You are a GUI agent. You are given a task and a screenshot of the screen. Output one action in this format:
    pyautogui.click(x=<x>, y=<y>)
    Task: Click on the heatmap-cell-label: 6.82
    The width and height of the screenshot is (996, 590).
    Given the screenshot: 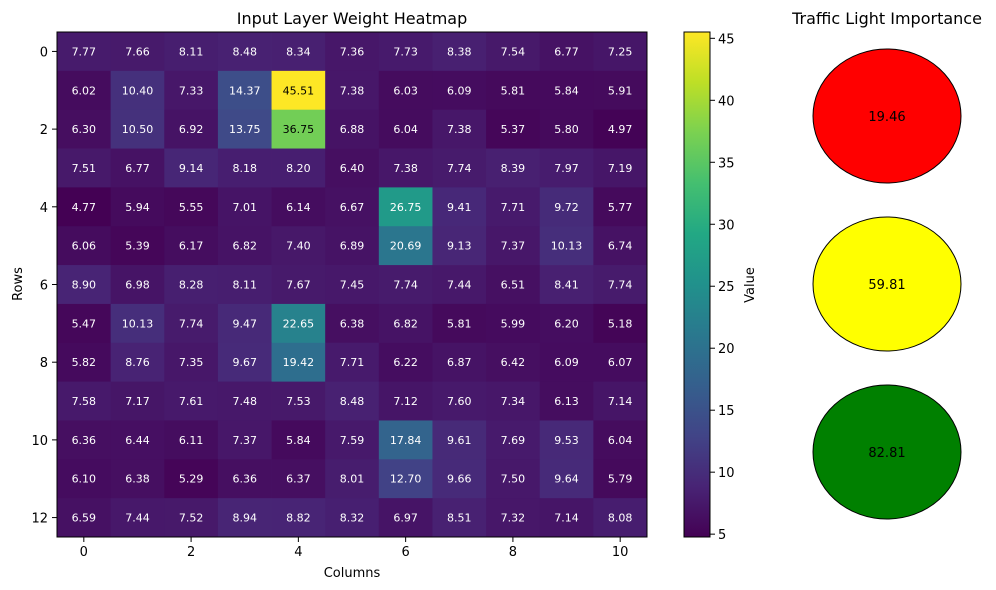 What is the action you would take?
    pyautogui.click(x=405, y=323)
    